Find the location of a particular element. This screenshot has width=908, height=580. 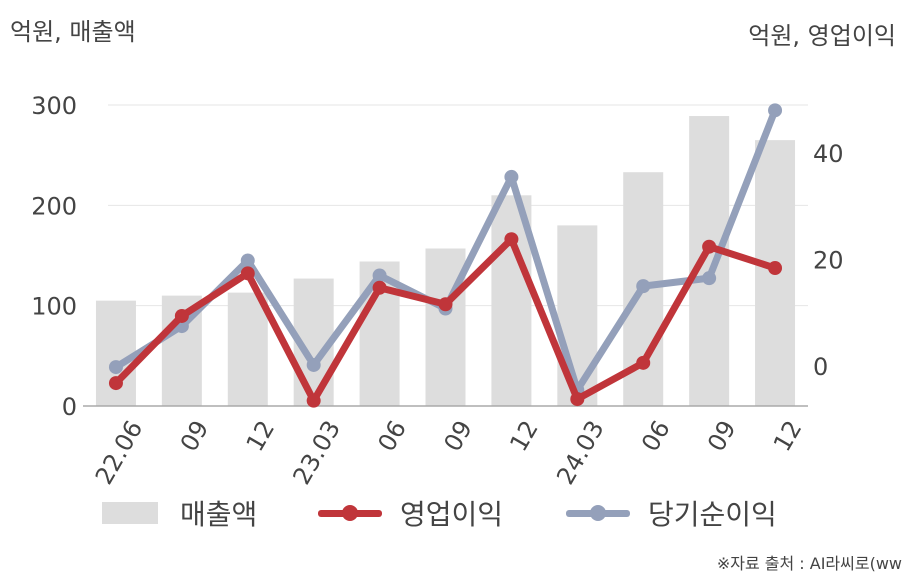

right-axis-tick-label: 40 is located at coordinates (828, 154).